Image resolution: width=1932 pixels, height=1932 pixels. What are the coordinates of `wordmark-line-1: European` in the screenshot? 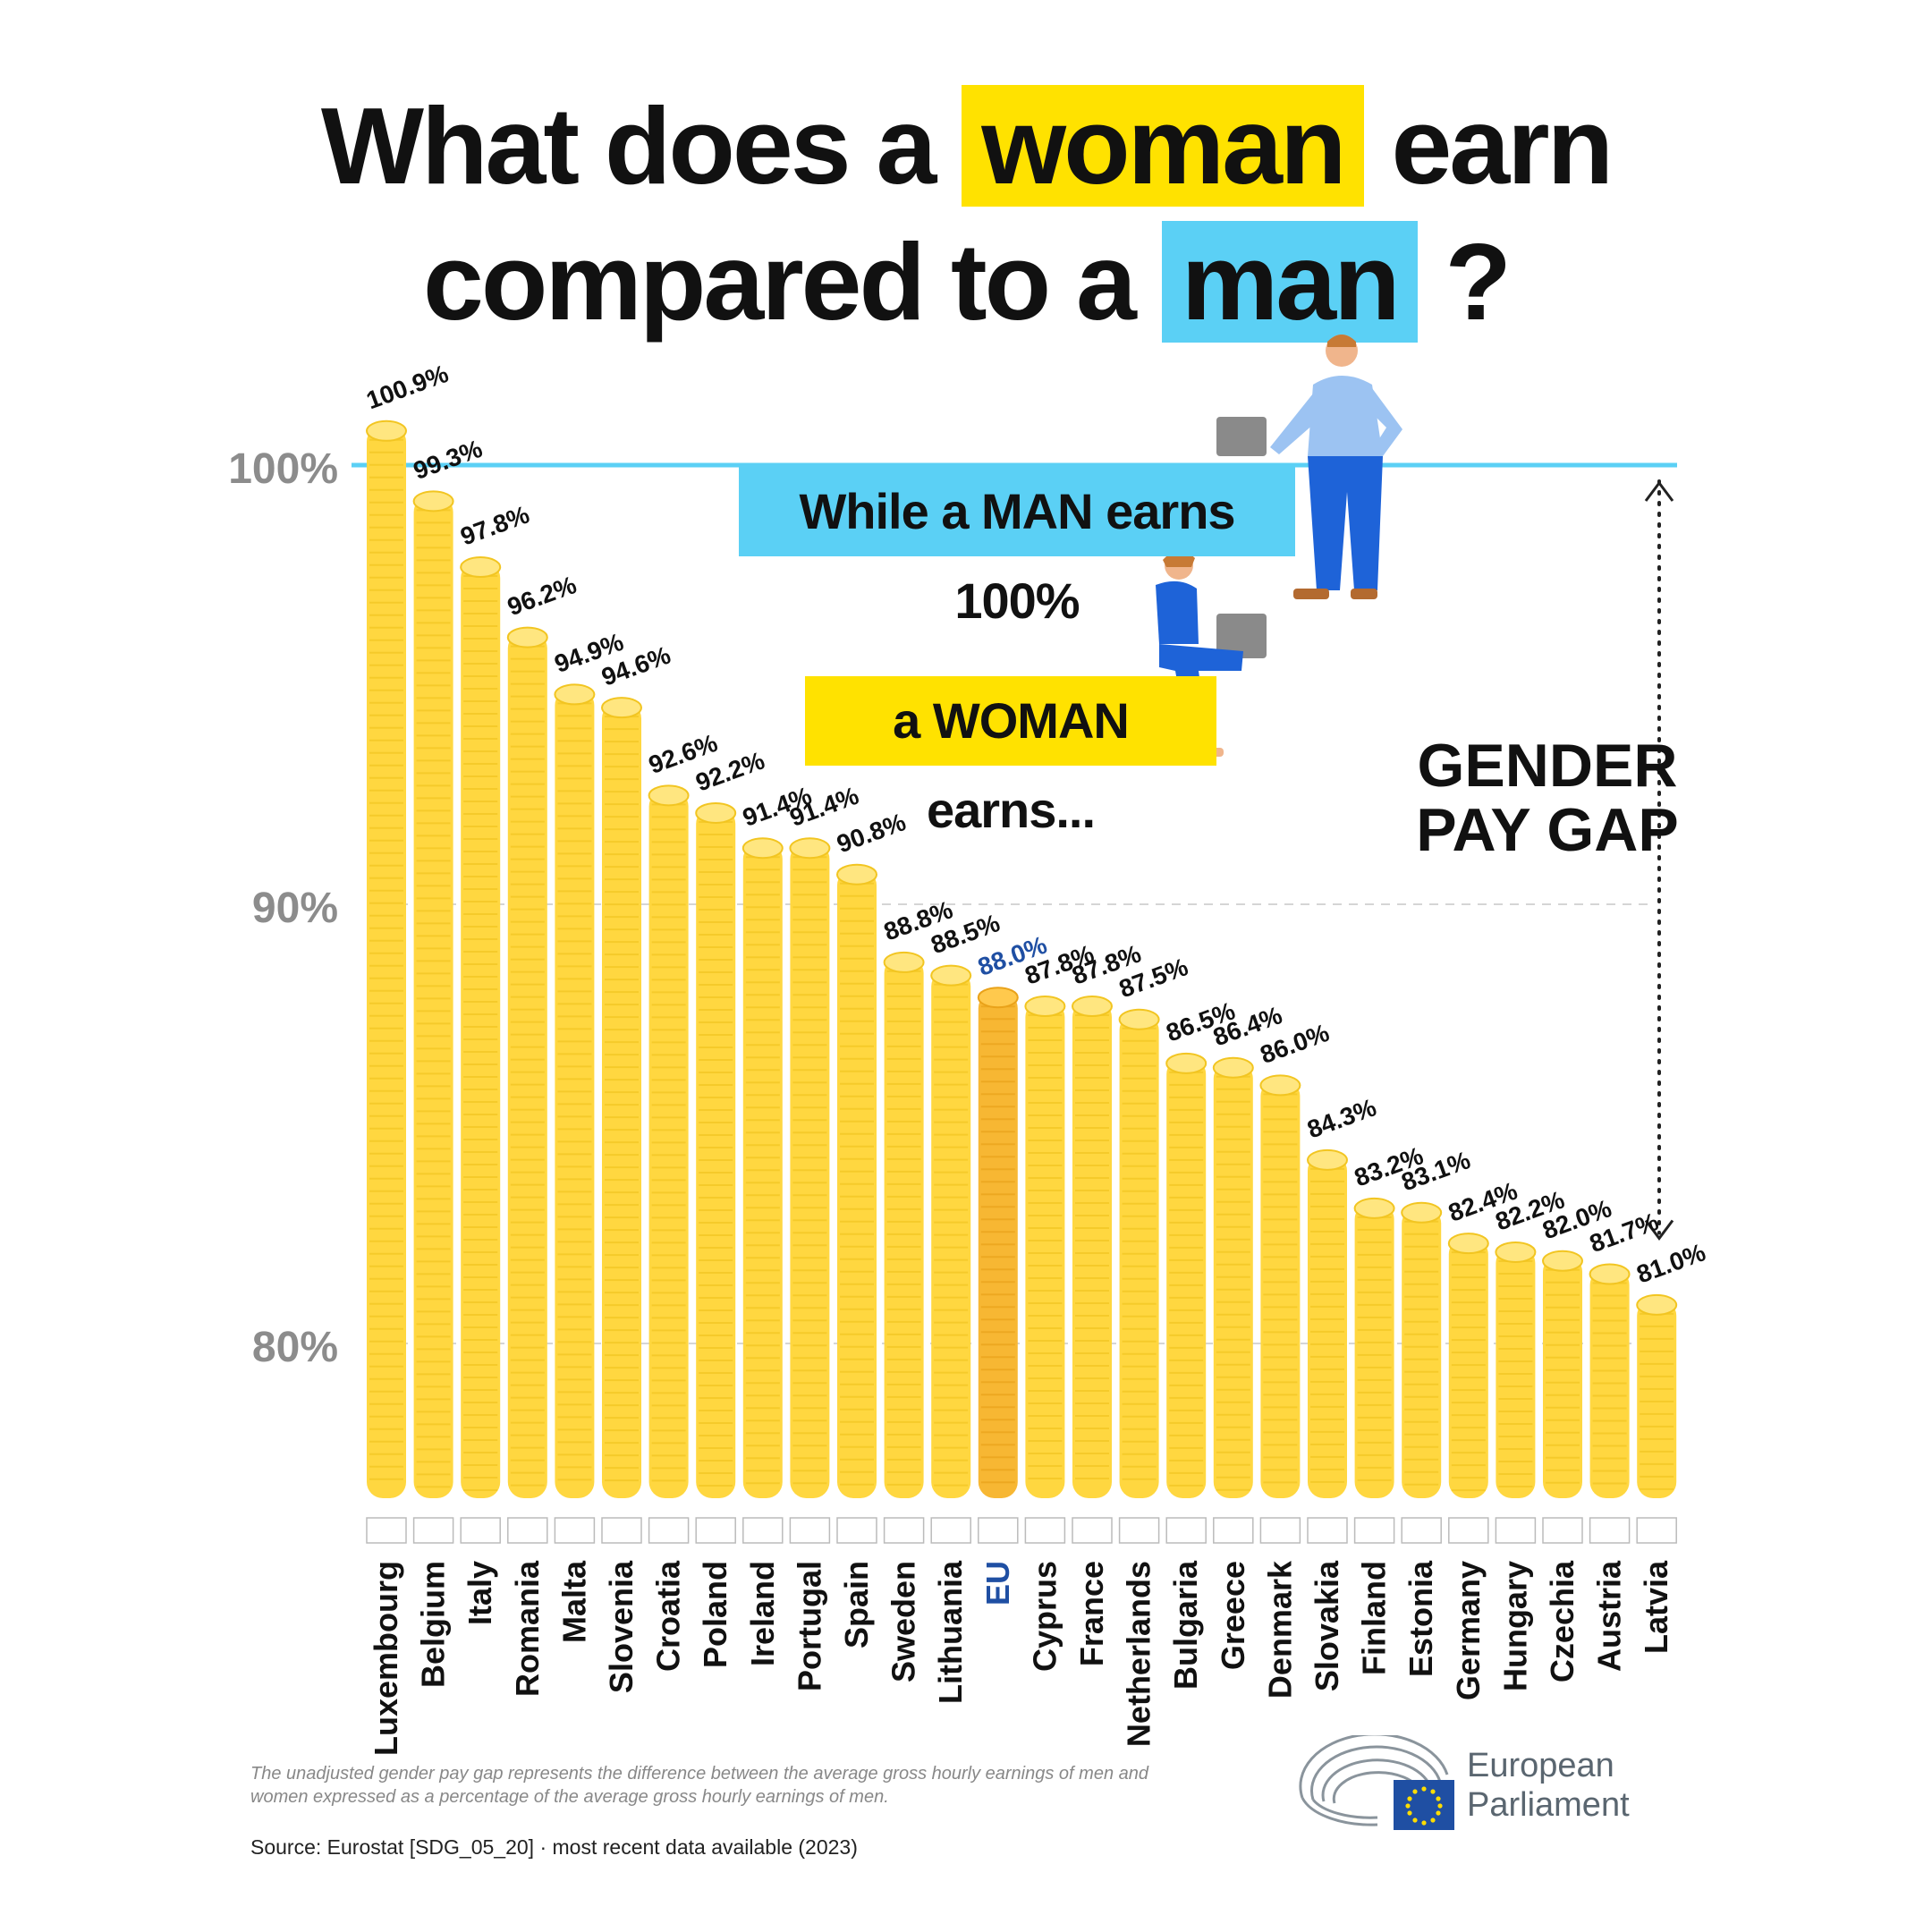 It's located at (1540, 1765).